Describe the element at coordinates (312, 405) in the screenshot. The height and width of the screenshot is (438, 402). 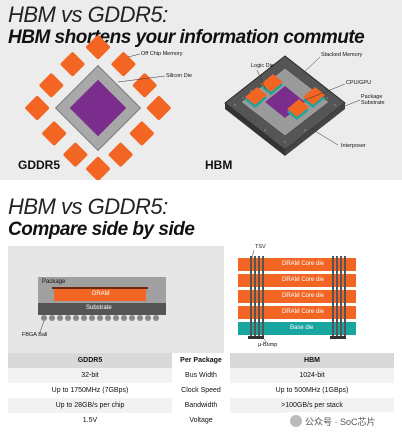
I see `table-cell-hbm: >100GB/s per stack` at that location.